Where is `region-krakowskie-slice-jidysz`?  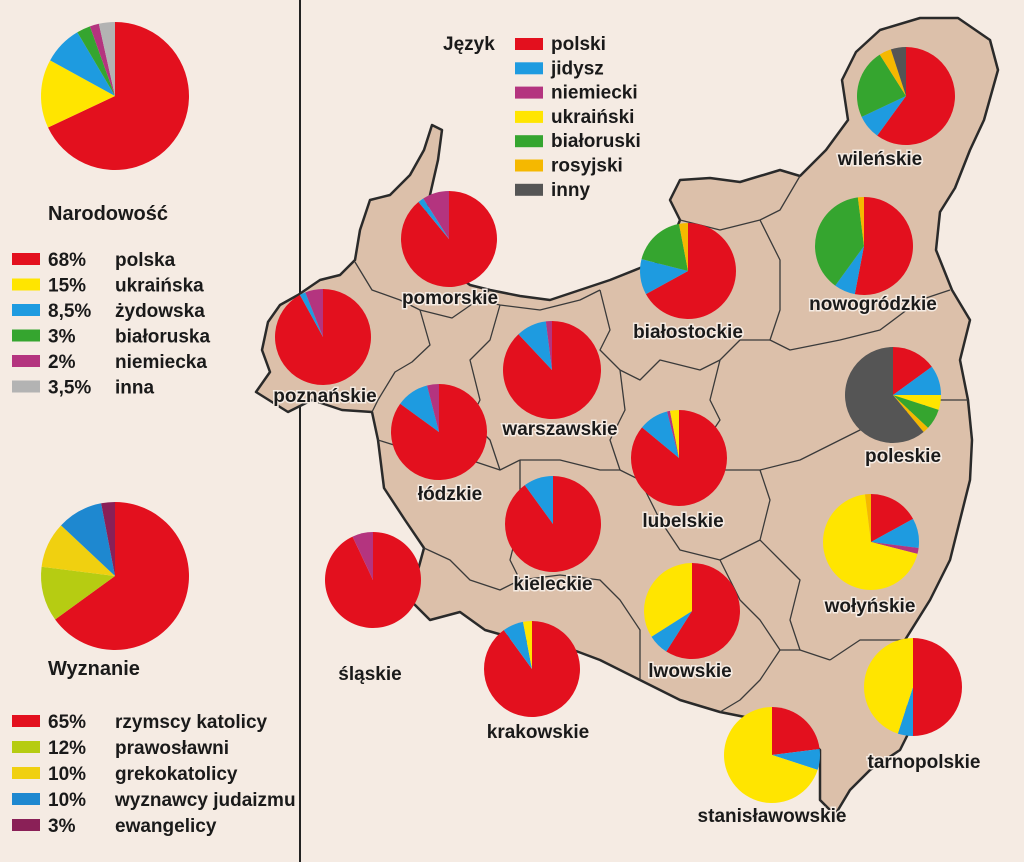
region-krakowskie-slice-jidysz is located at coordinates (517, 645).